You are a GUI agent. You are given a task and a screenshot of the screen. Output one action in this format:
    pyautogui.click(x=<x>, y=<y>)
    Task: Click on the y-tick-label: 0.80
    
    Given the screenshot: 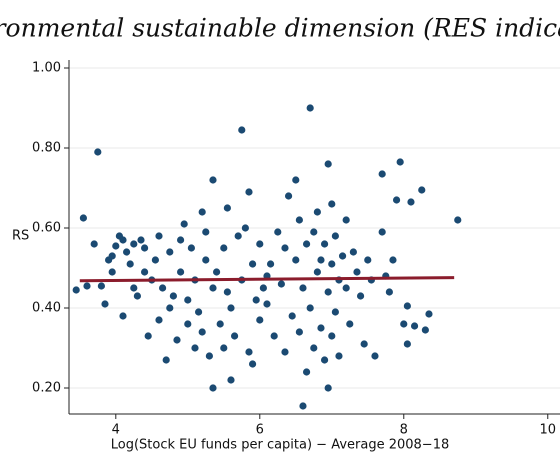 What is the action you would take?
    pyautogui.click(x=46, y=148)
    